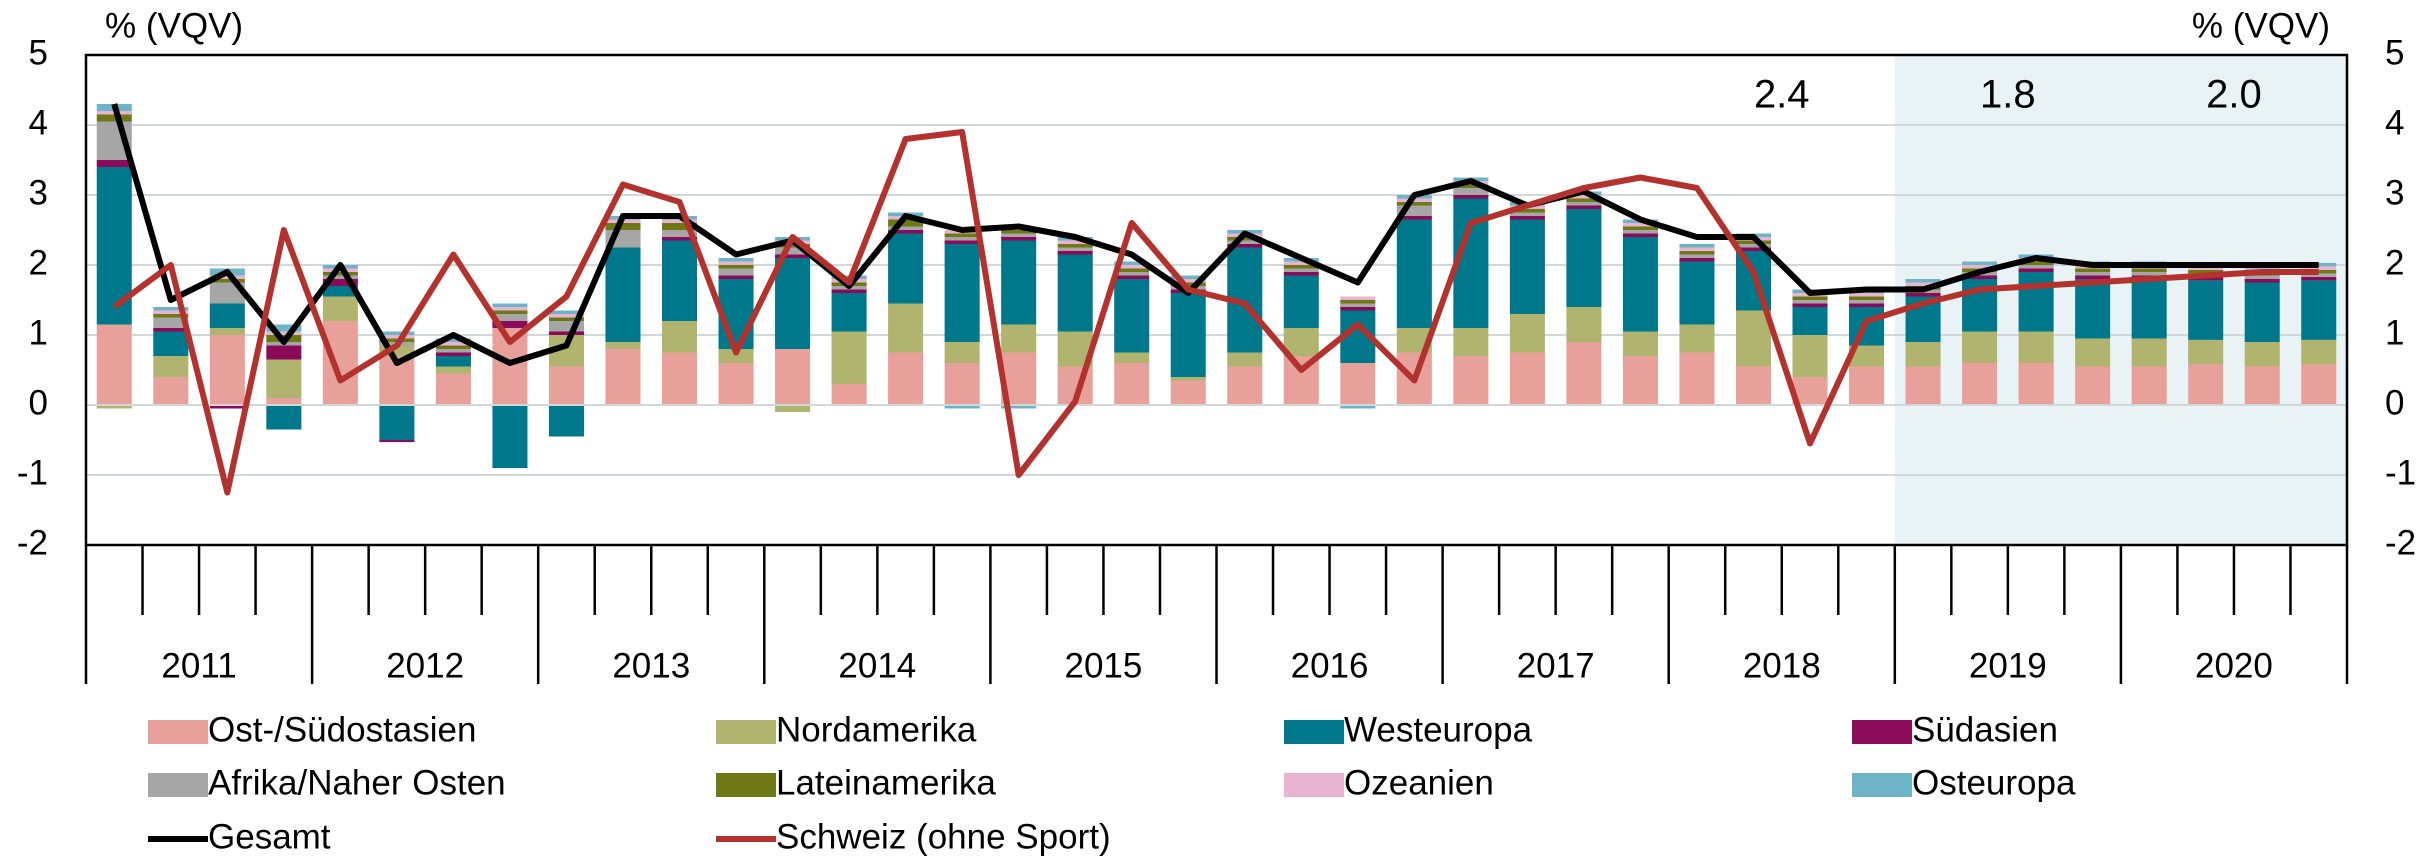 The width and height of the screenshot is (2433, 856). I want to click on year-label: 2017, so click(1556, 665).